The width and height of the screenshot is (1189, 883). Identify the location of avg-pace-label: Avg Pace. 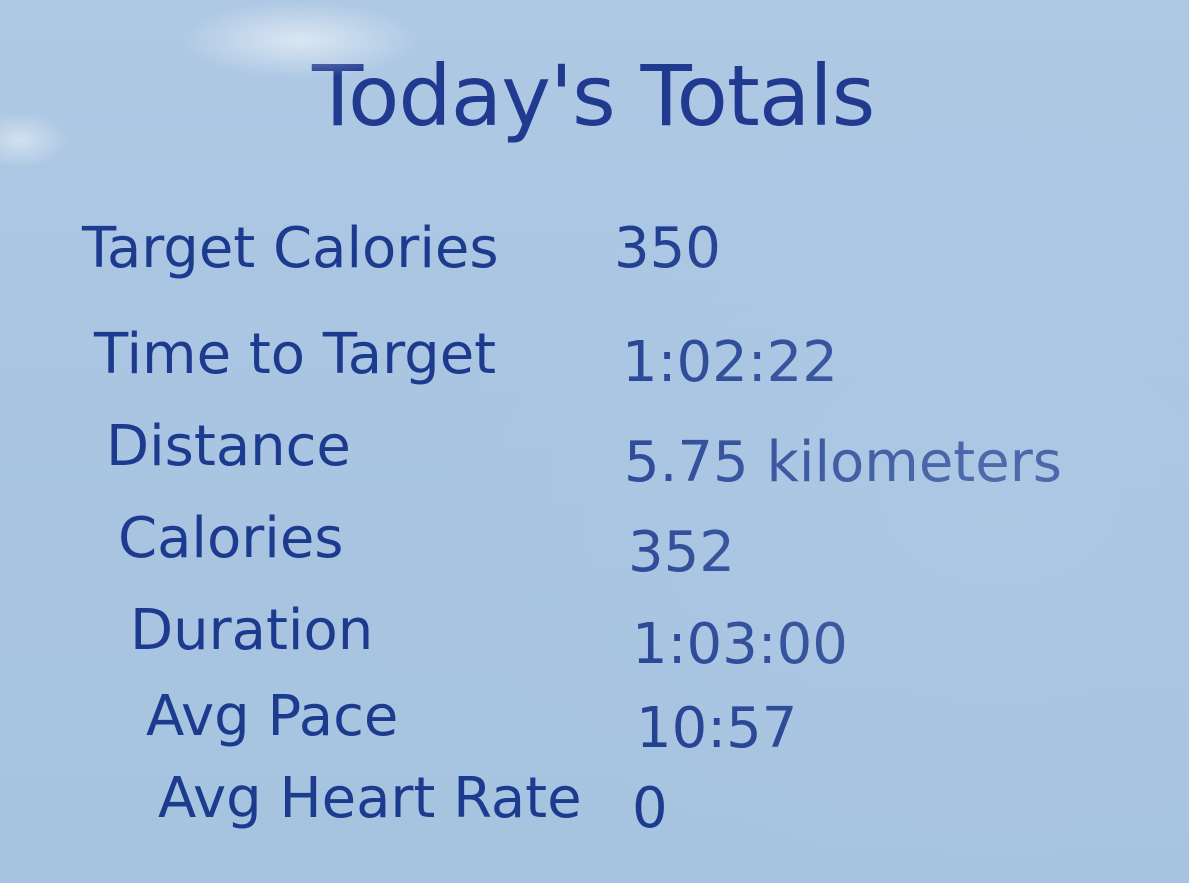
(272, 716).